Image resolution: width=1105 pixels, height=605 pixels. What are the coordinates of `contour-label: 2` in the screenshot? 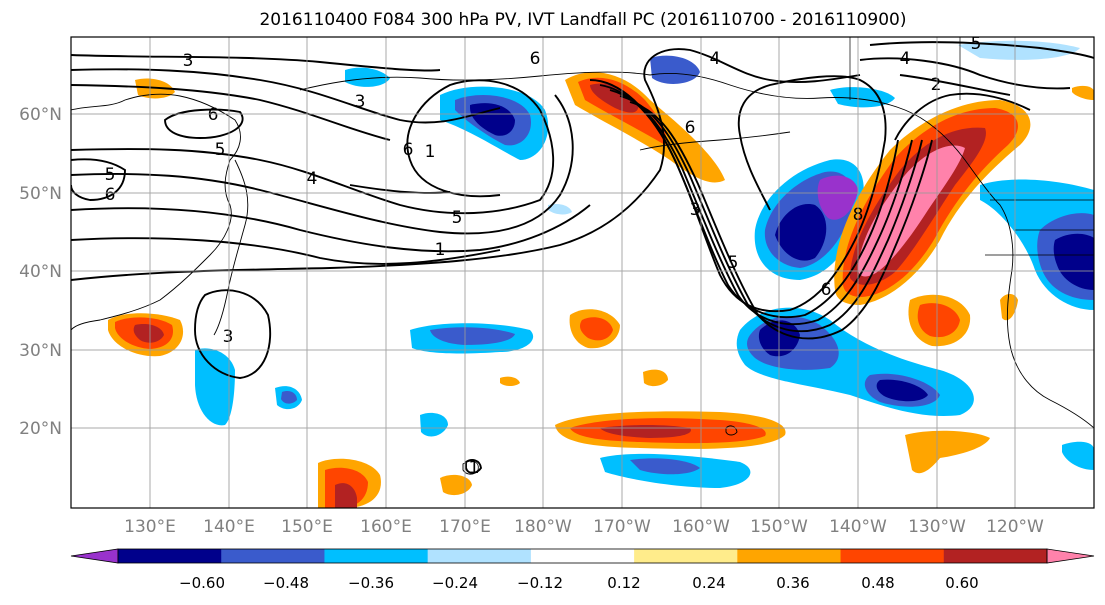 It's located at (936, 85).